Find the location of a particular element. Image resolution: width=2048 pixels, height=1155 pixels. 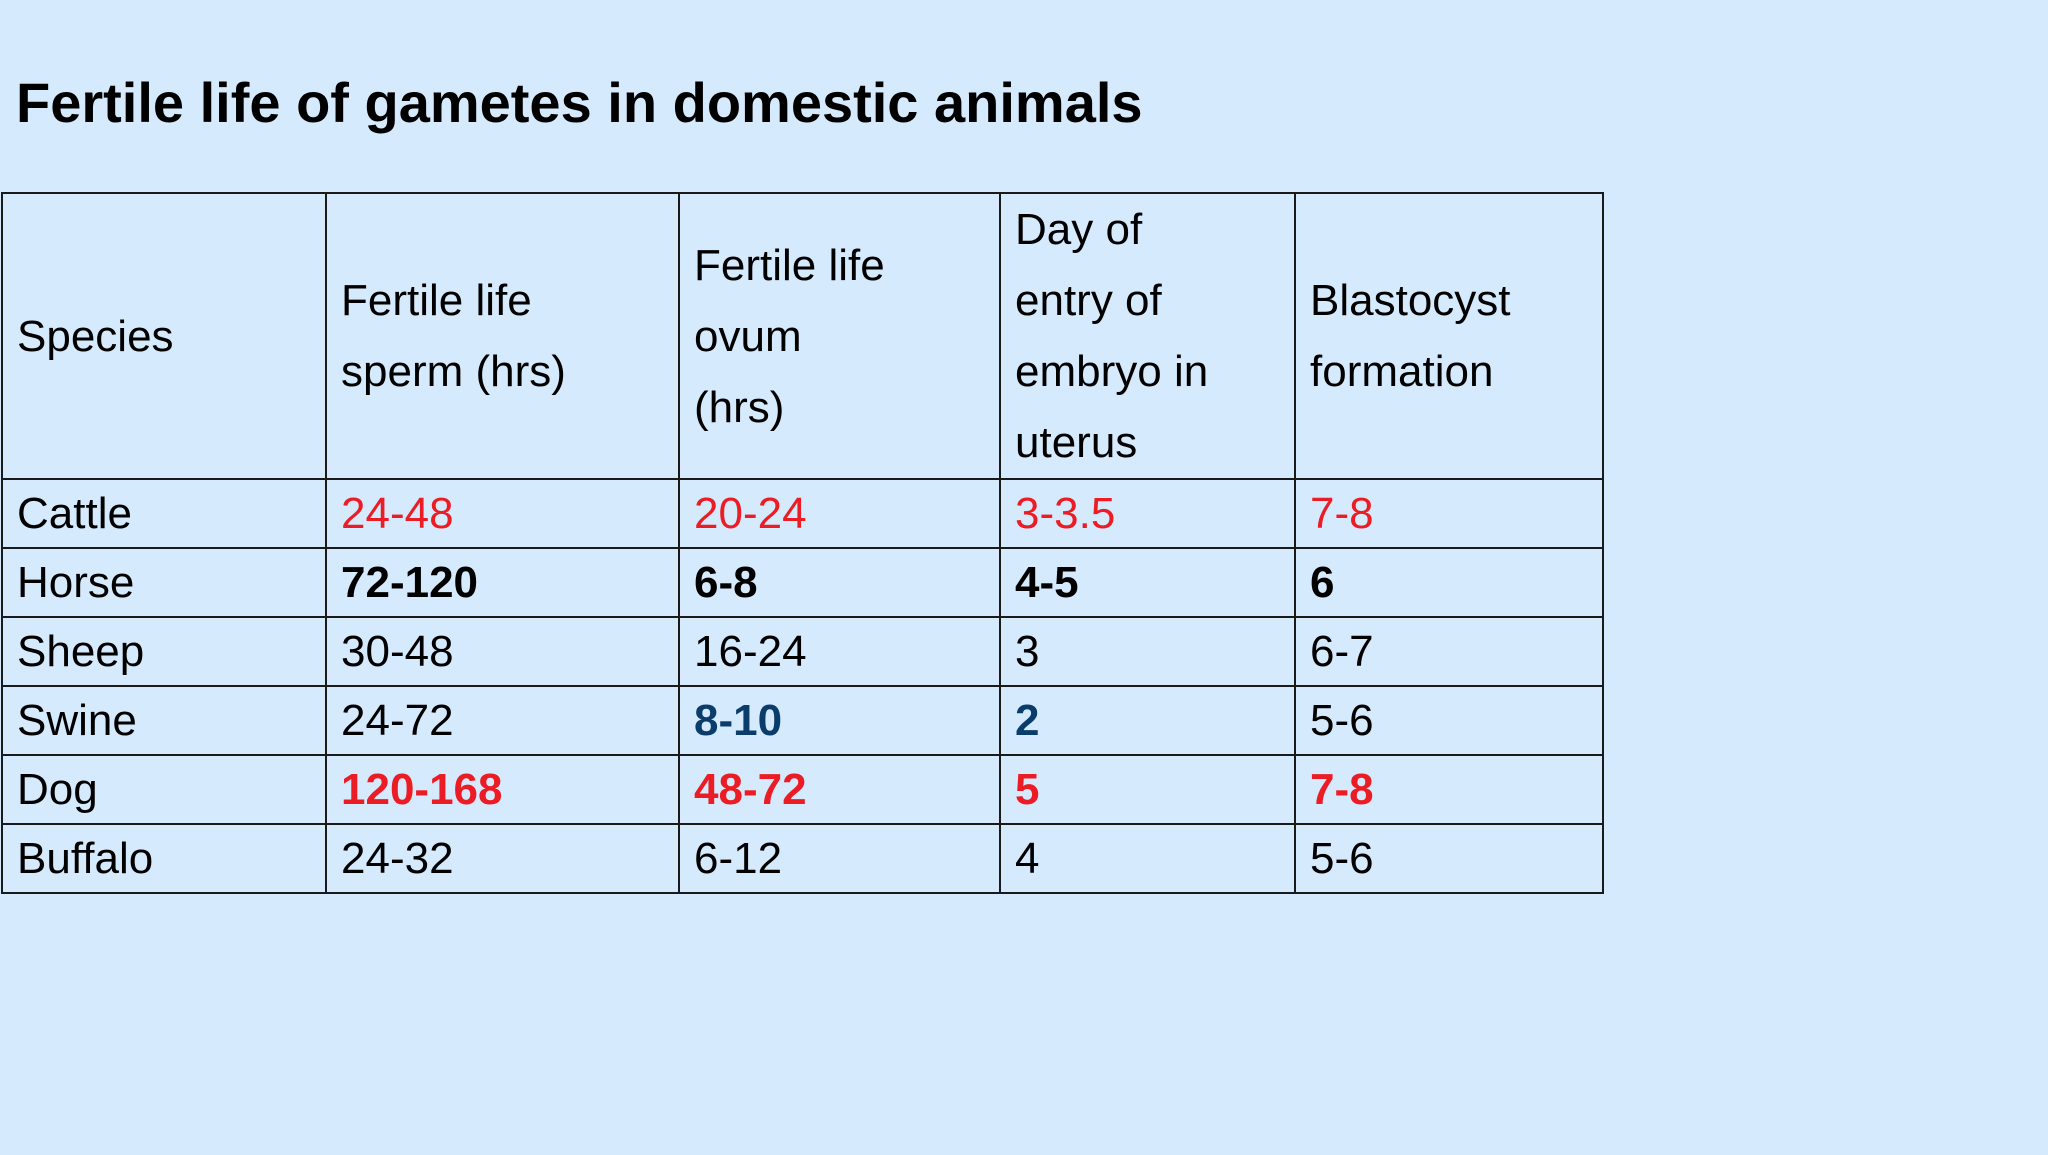

value-cell: 120-168 is located at coordinates (502, 789).